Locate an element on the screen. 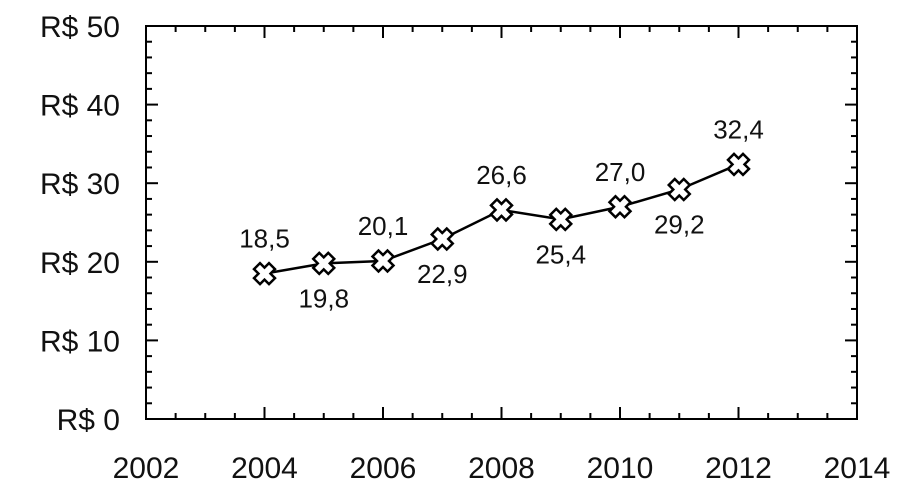 Image resolution: width=909 pixels, height=483 pixels. x-tick-labels: 2002 2004 2006 2008 2010 2012 2014 is located at coordinates (502, 467).